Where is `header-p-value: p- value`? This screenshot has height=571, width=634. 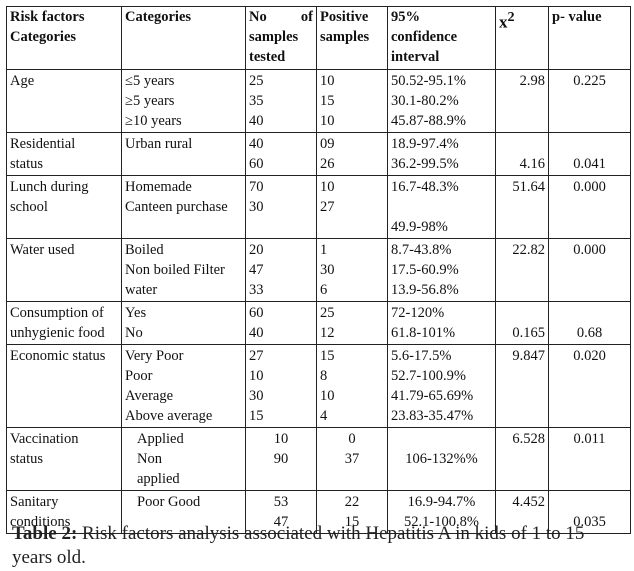
header-p-value: p- value is located at coordinates (589, 38).